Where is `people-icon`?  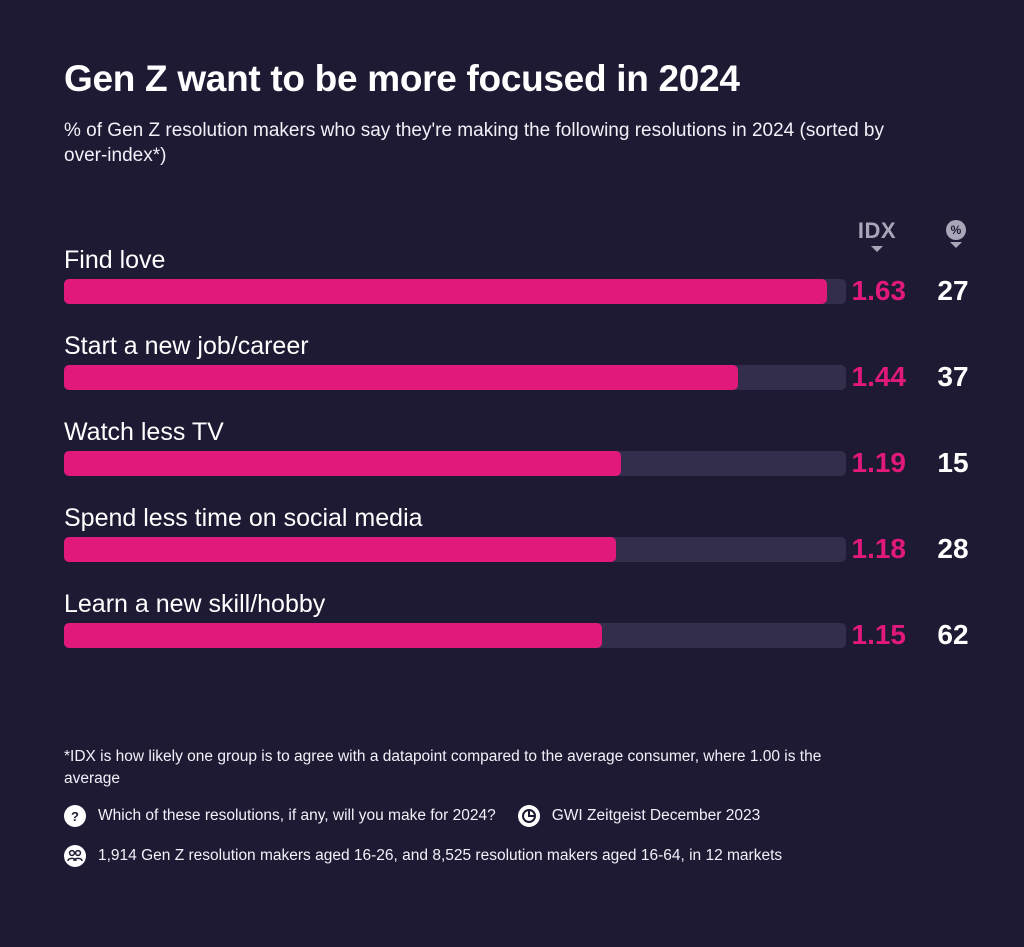 people-icon is located at coordinates (75, 856).